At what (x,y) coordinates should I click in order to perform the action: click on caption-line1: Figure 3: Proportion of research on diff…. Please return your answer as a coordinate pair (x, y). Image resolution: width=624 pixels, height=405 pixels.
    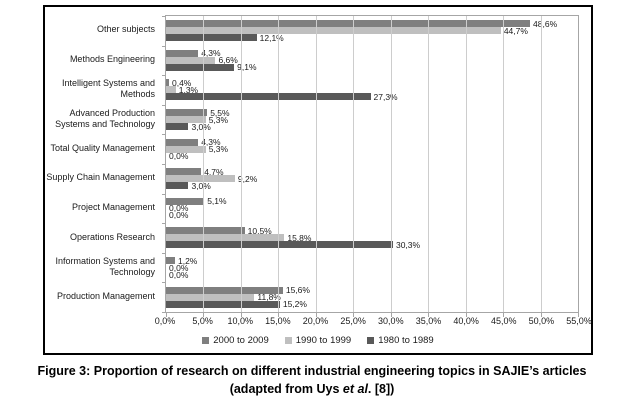
    Looking at the image, I should click on (312, 371).